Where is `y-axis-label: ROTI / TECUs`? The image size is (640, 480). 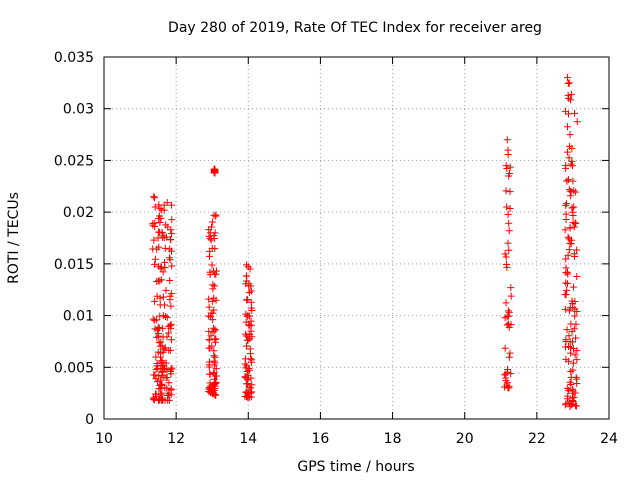 y-axis-label: ROTI / TECUs is located at coordinates (14, 238).